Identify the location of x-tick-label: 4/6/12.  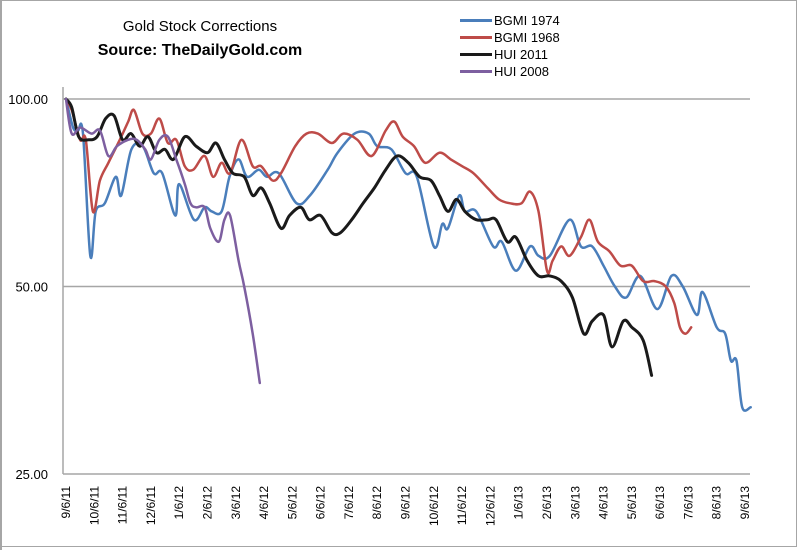
(264, 503).